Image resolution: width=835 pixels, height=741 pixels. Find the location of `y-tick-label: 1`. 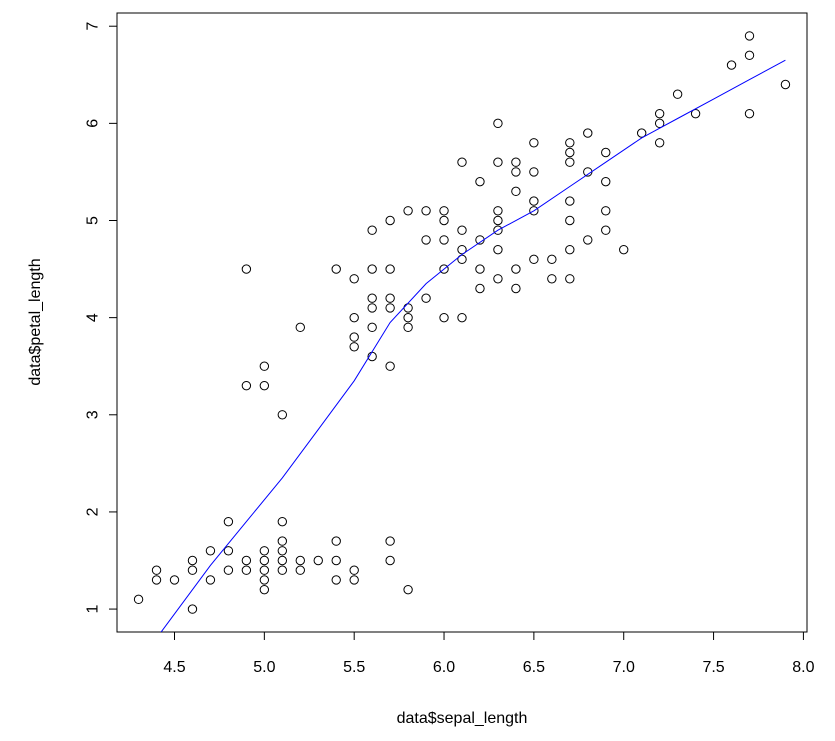

y-tick-label: 1 is located at coordinates (93, 609).